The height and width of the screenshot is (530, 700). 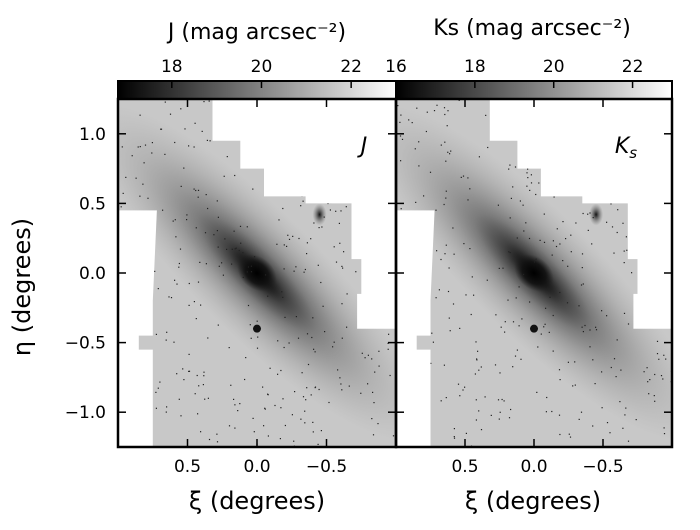 I want to click on colorbar-ticks: 18 20 22 16 18 20 22, so click(x=402, y=72).